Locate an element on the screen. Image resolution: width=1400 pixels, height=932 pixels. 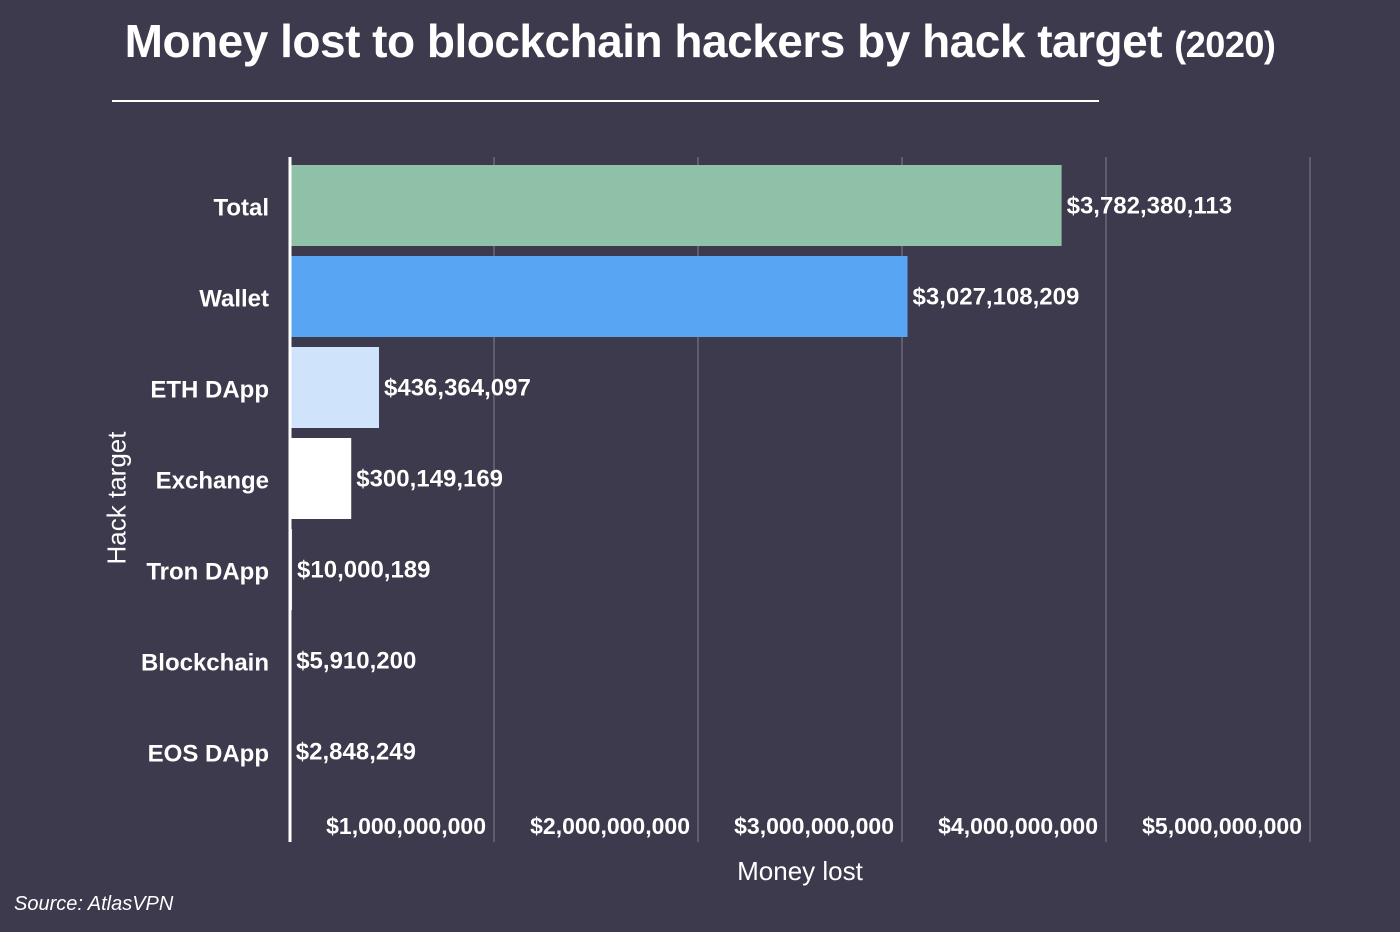
category-label: EOS DApp is located at coordinates (208, 754).